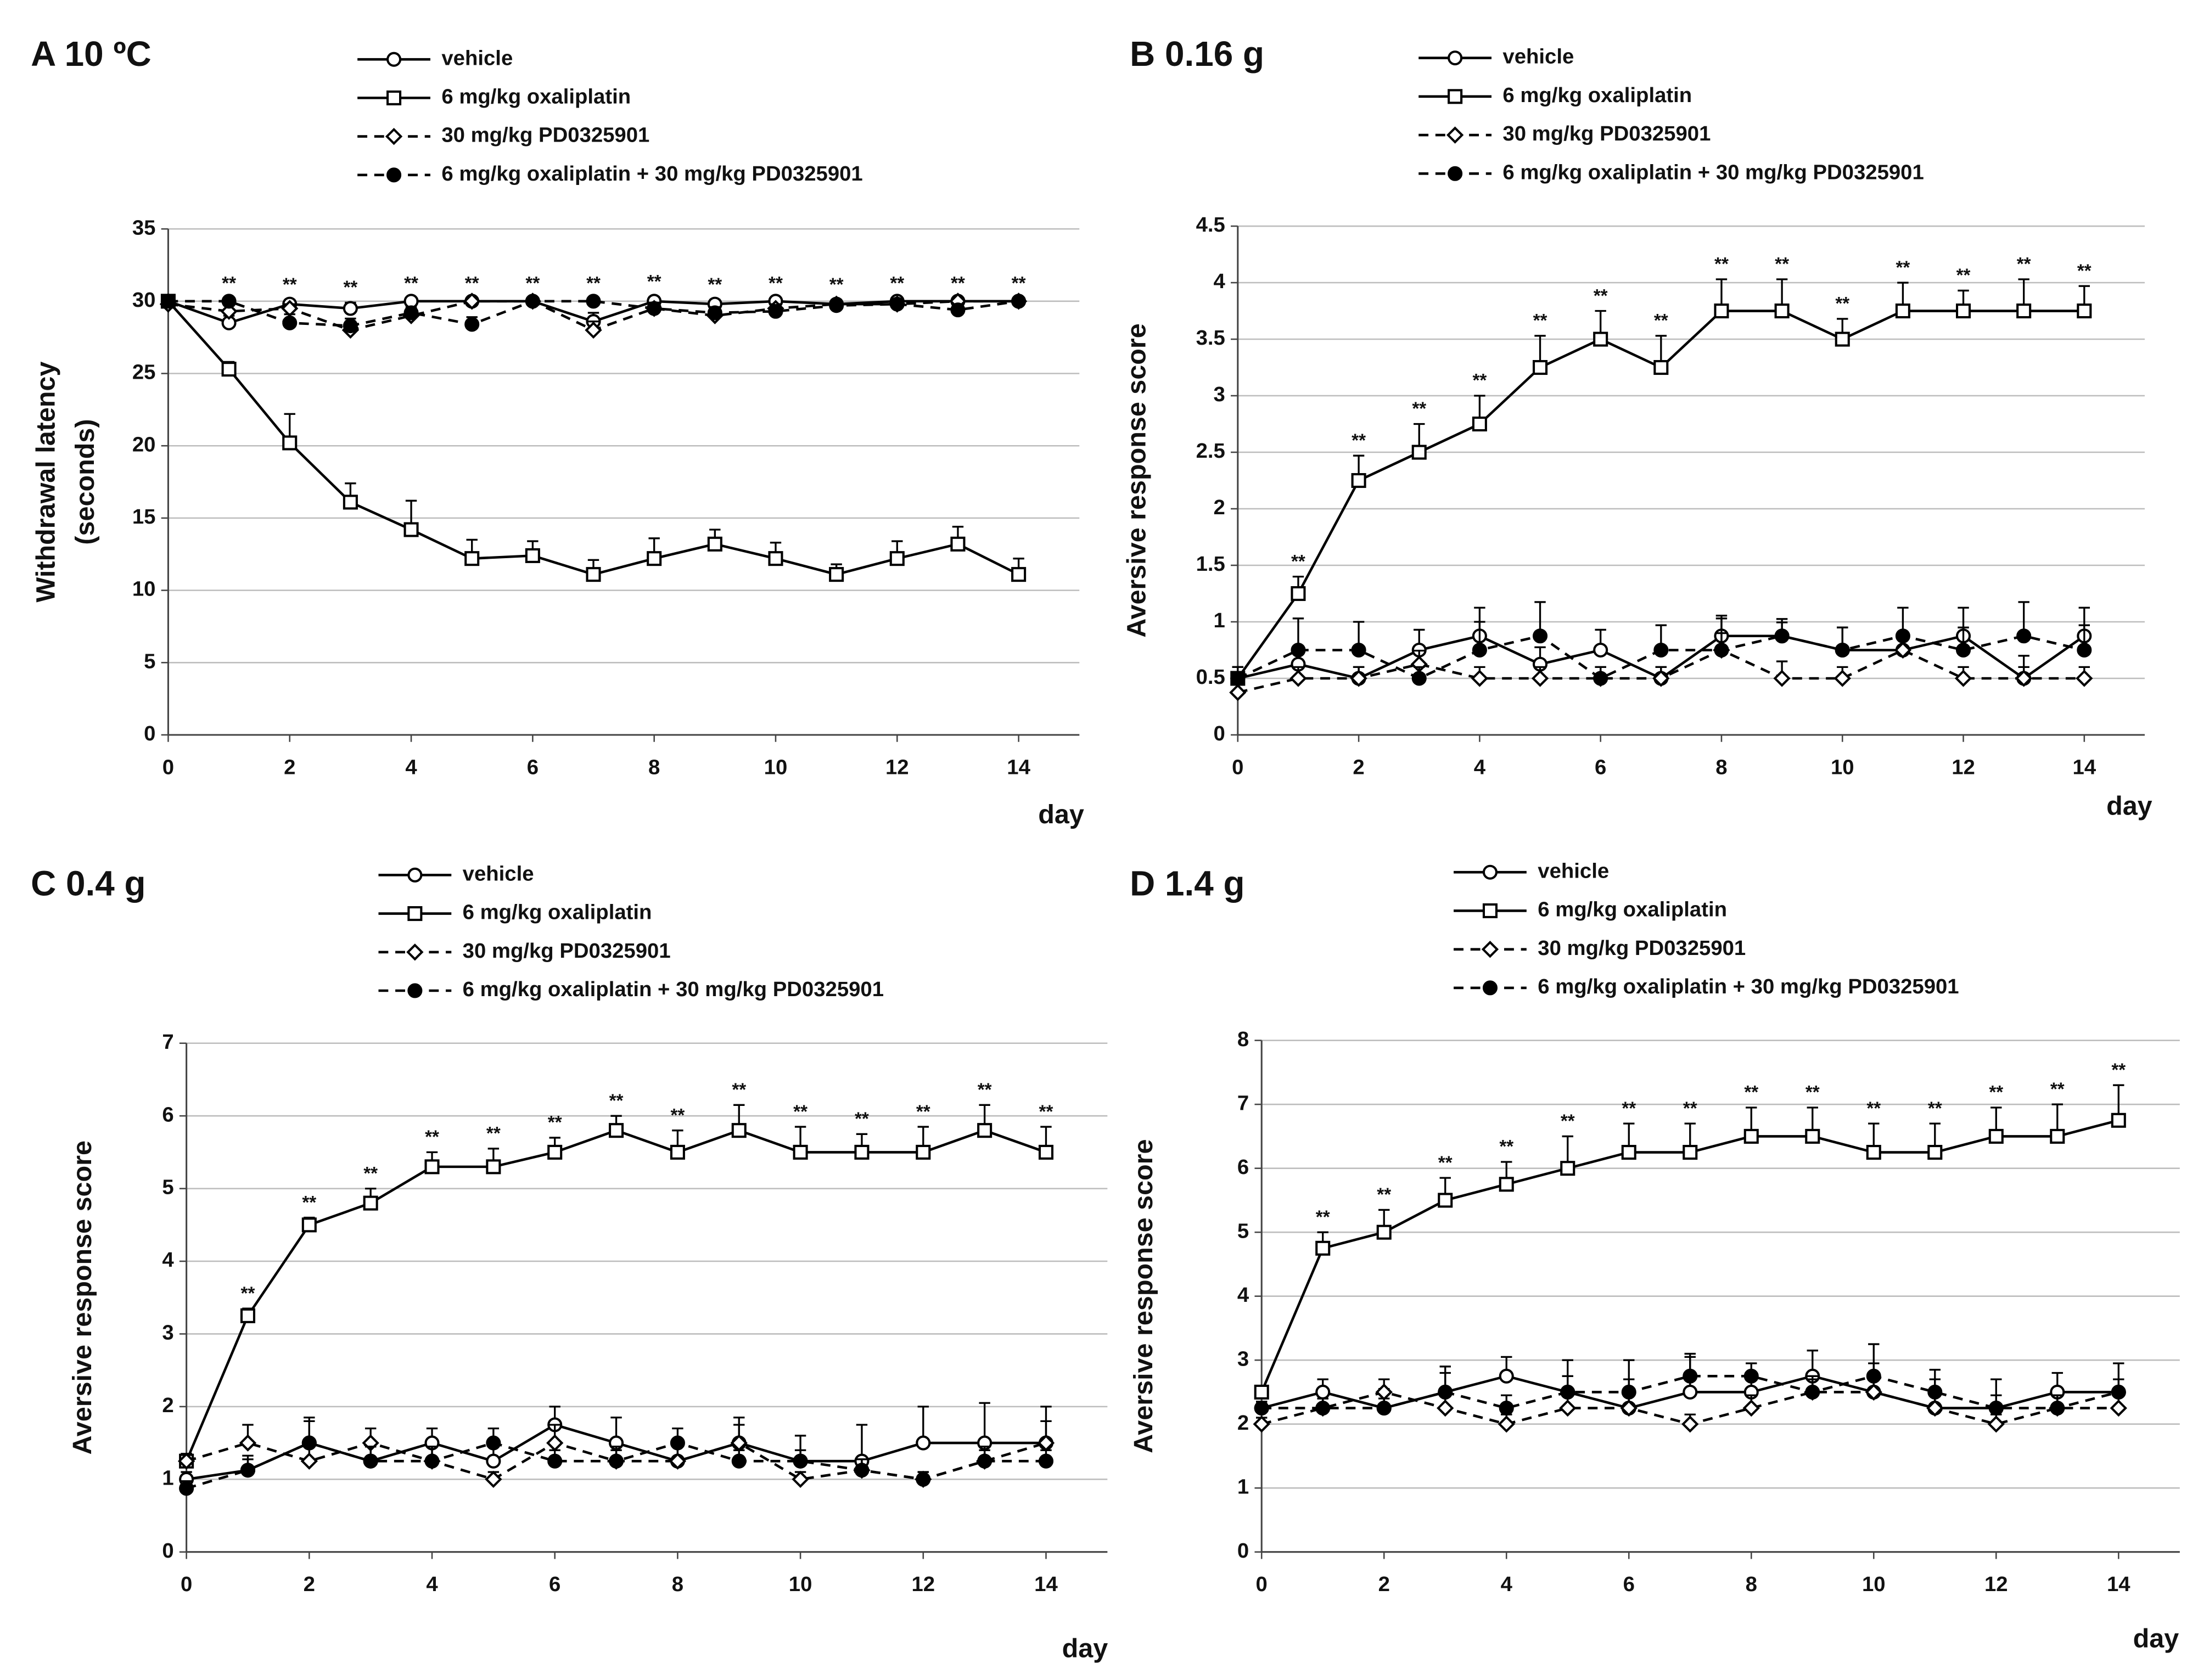  I want to click on x-tick-label: 2, so click(1384, 1584).